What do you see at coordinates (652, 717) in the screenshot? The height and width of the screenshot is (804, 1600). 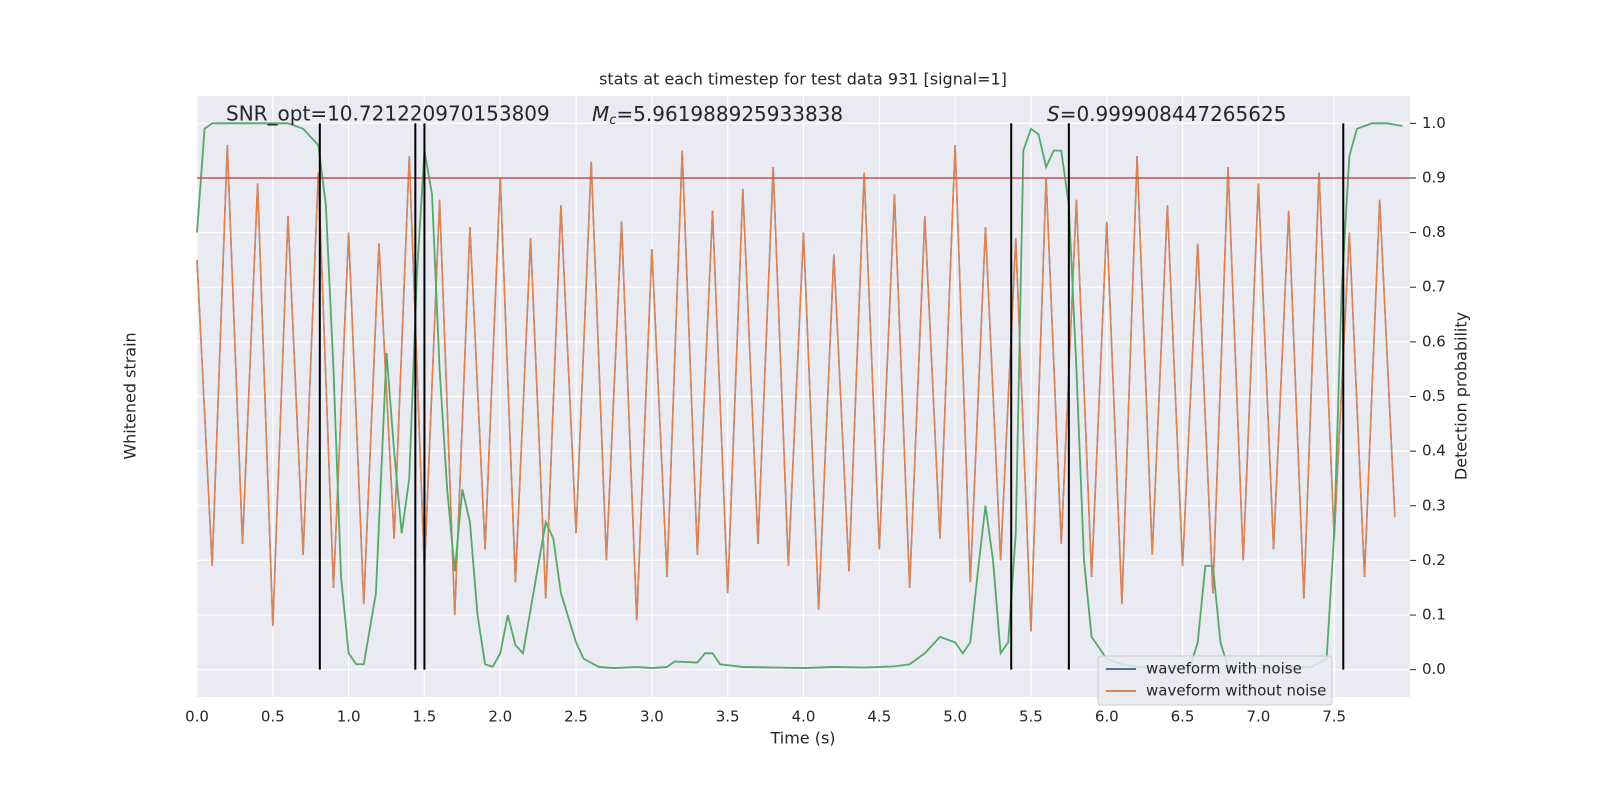 I see `x-tick-label: 3.0` at bounding box center [652, 717].